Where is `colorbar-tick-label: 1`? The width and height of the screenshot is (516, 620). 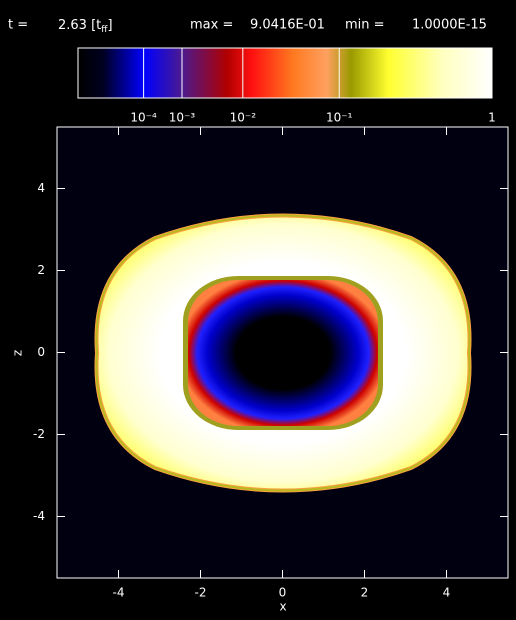 colorbar-tick-label: 1 is located at coordinates (492, 118).